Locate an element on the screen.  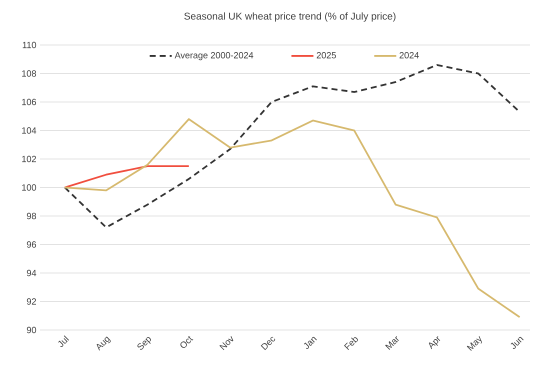
y-tick-label: 92 is located at coordinates (31, 301).